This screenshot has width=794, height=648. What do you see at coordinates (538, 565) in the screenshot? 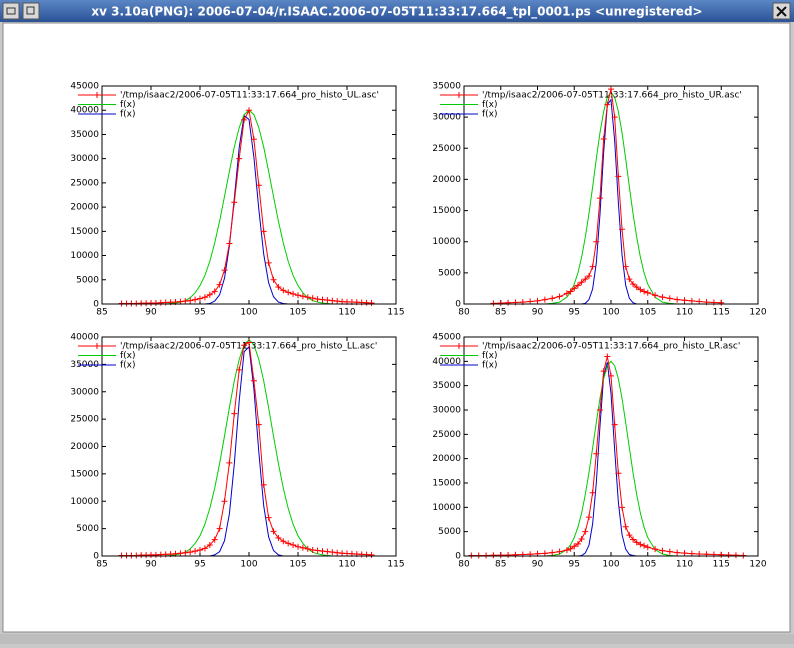
I see `x-tick-label: 90` at bounding box center [538, 565].